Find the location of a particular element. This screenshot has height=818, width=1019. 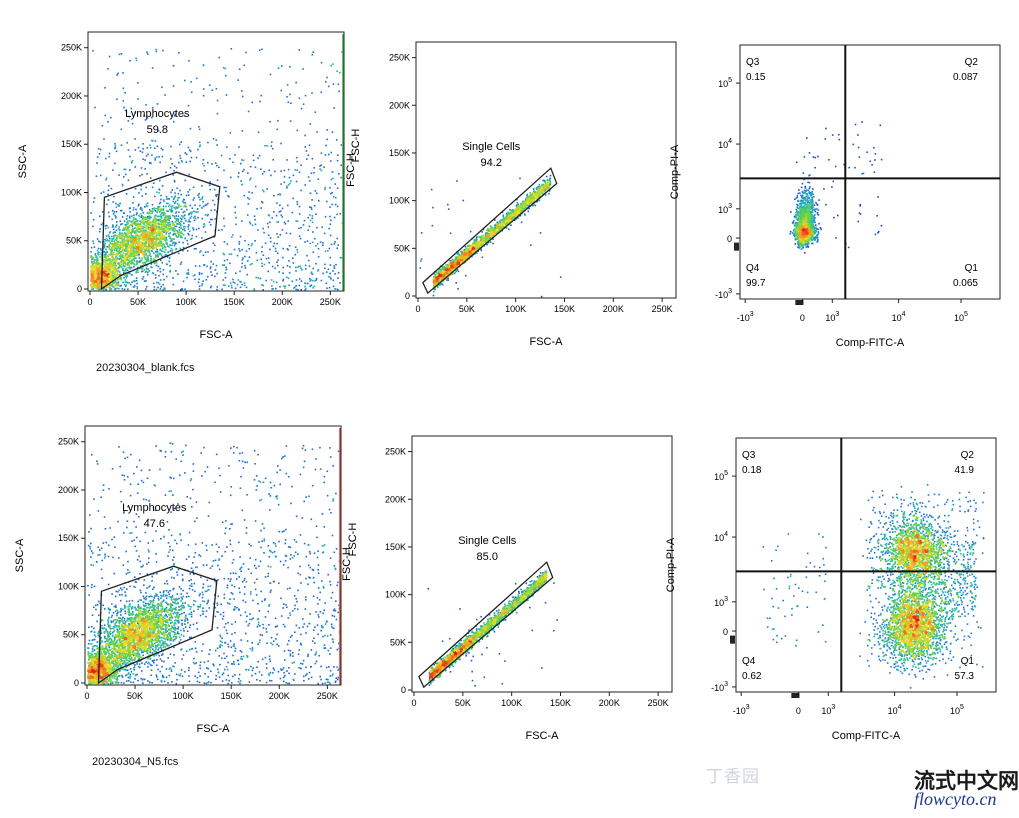

file-name-n5: 20230304_N5.fcs is located at coordinates (135, 762).